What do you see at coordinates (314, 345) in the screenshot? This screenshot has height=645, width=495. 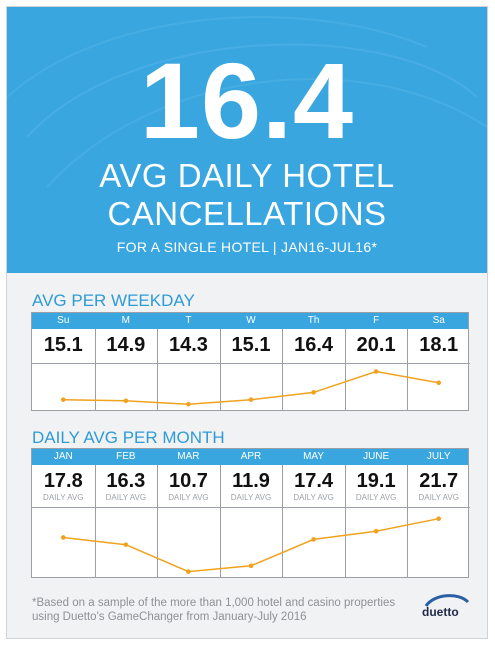 I see `data-label: 16.4` at bounding box center [314, 345].